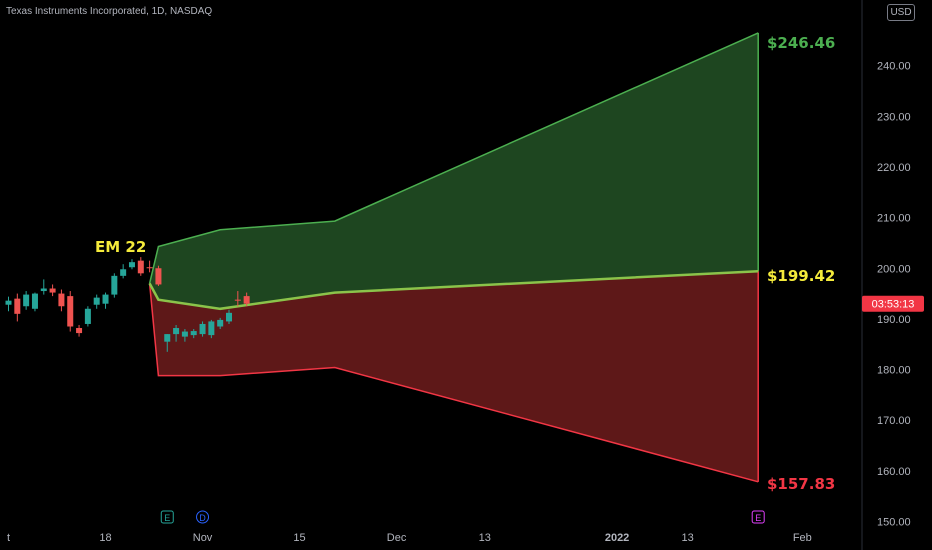 The width and height of the screenshot is (932, 550). Describe the element at coordinates (617, 538) in the screenshot. I see `x-tick-label: 2022` at that location.